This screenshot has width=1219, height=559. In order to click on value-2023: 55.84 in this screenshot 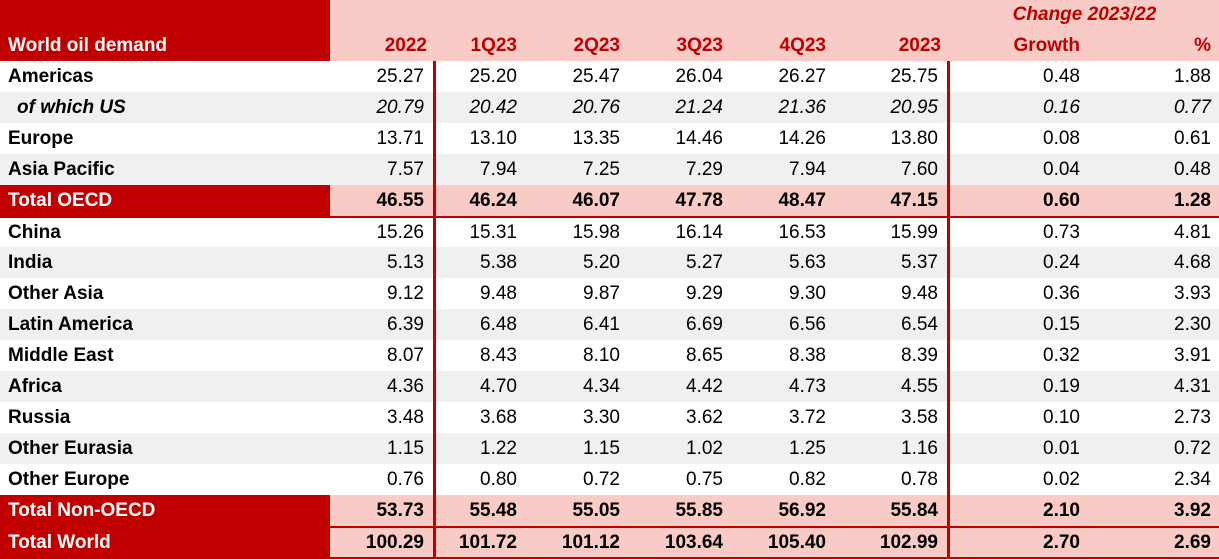, I will do `click(899, 510)`.